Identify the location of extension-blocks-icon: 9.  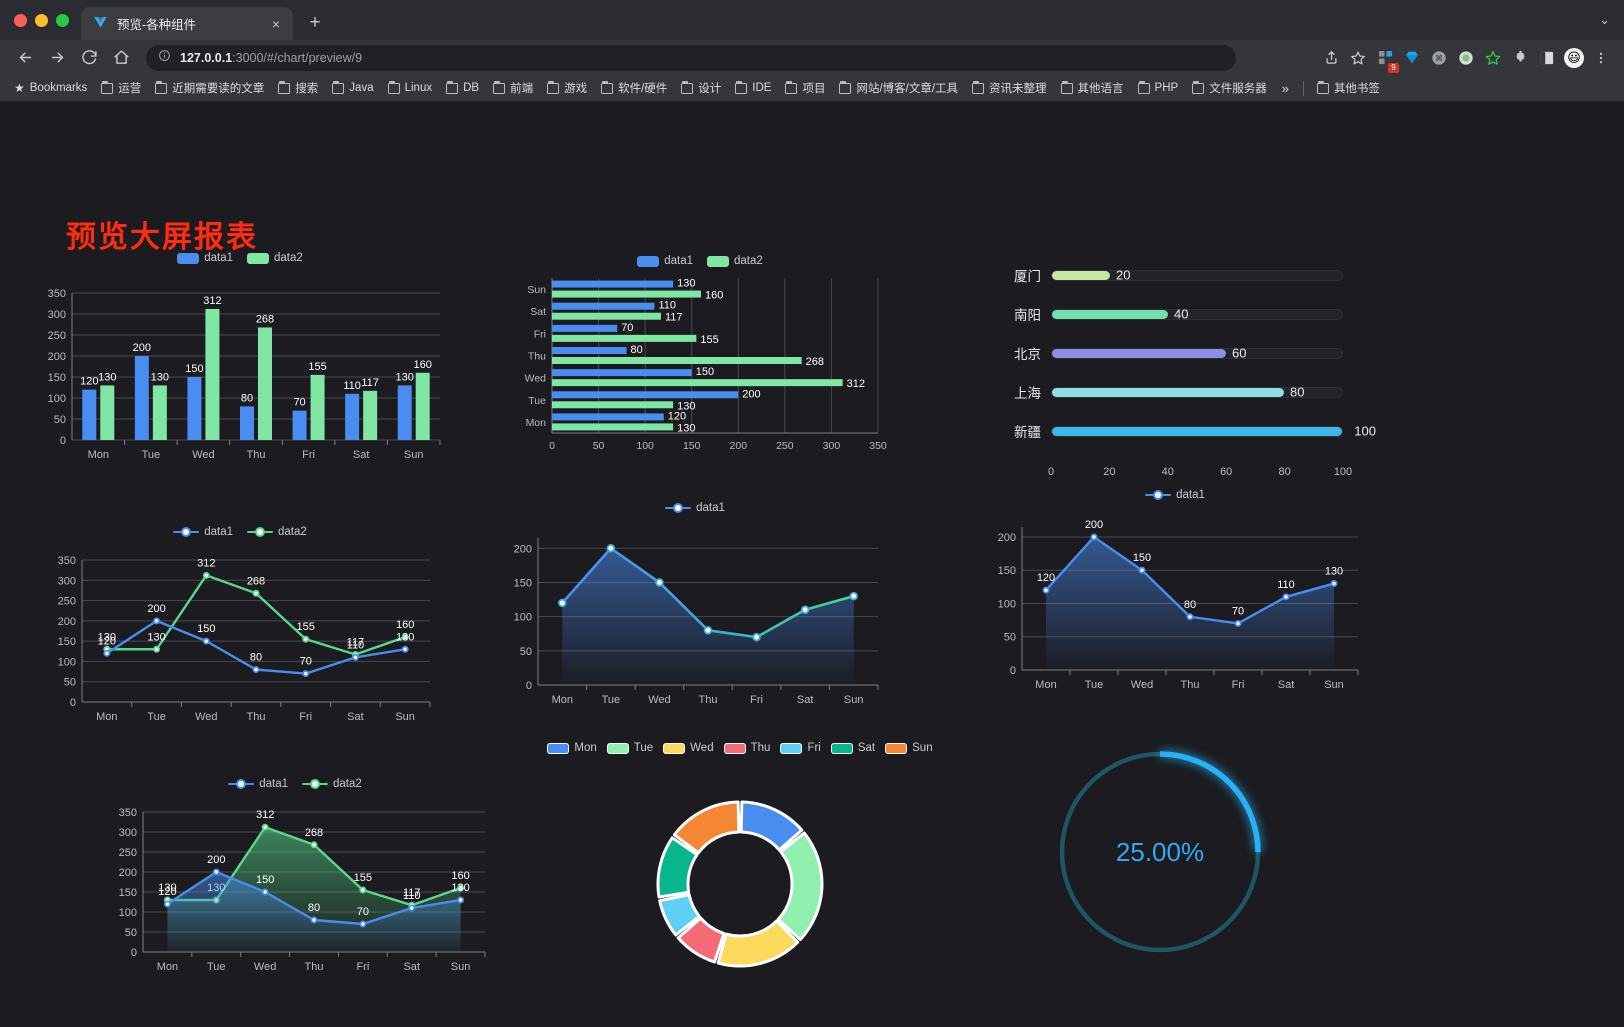
(1385, 59).